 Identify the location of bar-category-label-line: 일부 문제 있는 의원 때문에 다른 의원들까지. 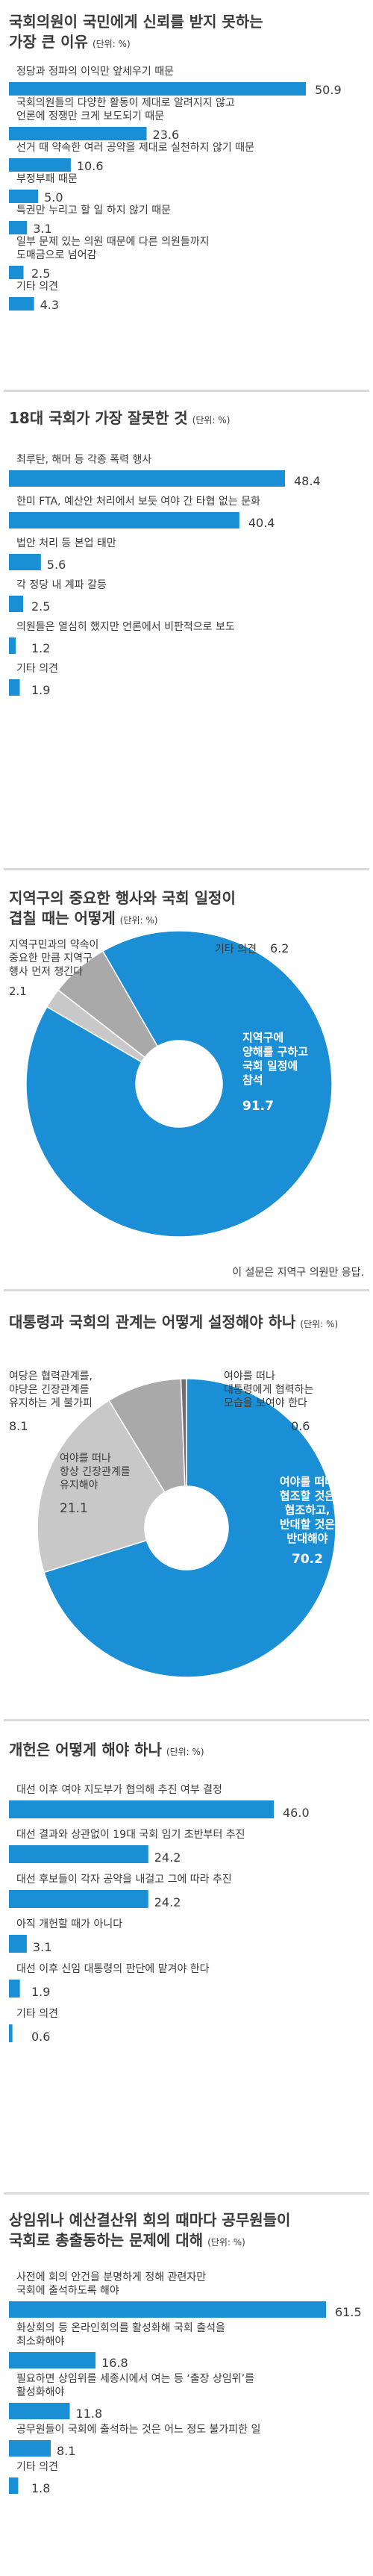
(113, 242).